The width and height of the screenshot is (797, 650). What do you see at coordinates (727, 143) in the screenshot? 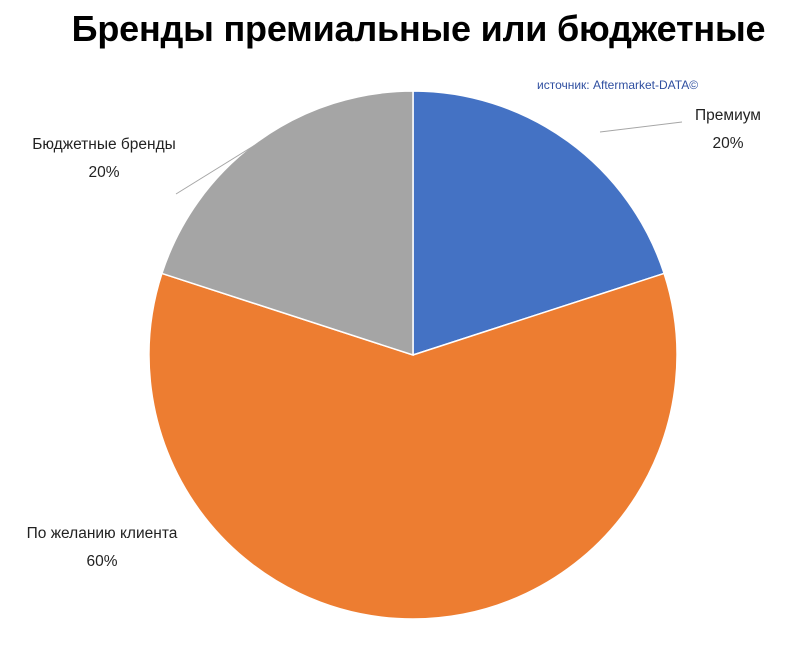
I see `slice-percent-label-1: 20%` at bounding box center [727, 143].